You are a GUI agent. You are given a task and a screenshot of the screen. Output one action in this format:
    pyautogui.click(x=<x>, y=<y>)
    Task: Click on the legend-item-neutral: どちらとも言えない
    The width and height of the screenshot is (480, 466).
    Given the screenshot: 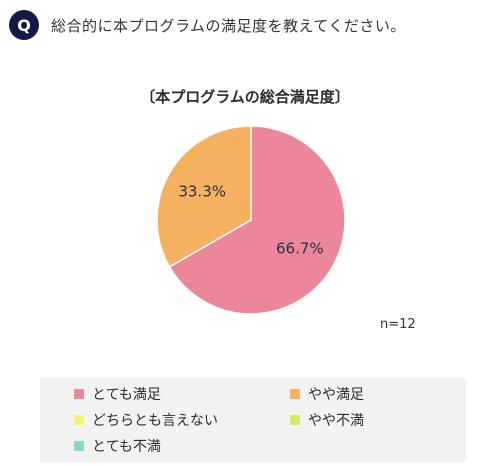 What is the action you would take?
    pyautogui.click(x=146, y=420)
    